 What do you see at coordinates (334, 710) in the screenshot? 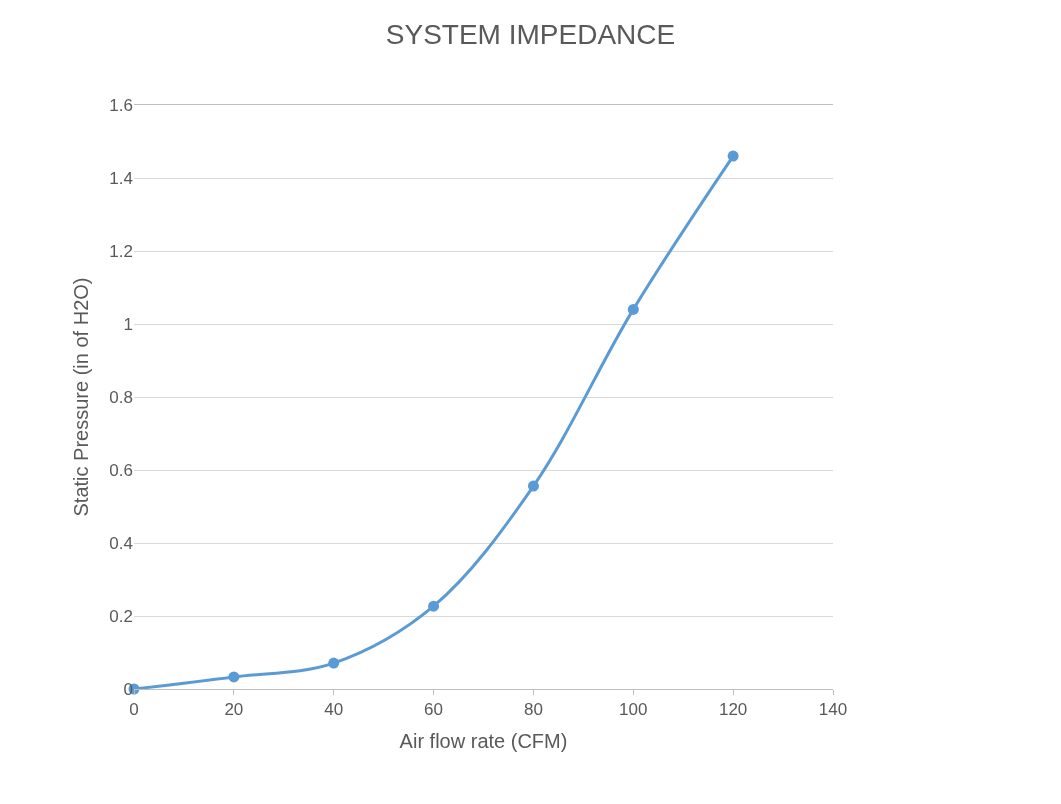
I see `x-tick-label: 40` at bounding box center [334, 710].